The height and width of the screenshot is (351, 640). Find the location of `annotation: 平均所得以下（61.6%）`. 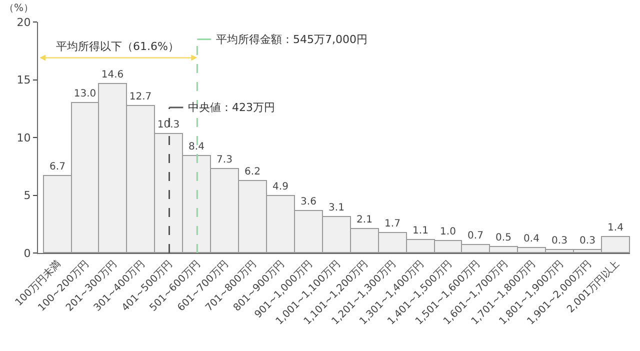

annotation: 平均所得以下（61.6%） is located at coordinates (117, 46).